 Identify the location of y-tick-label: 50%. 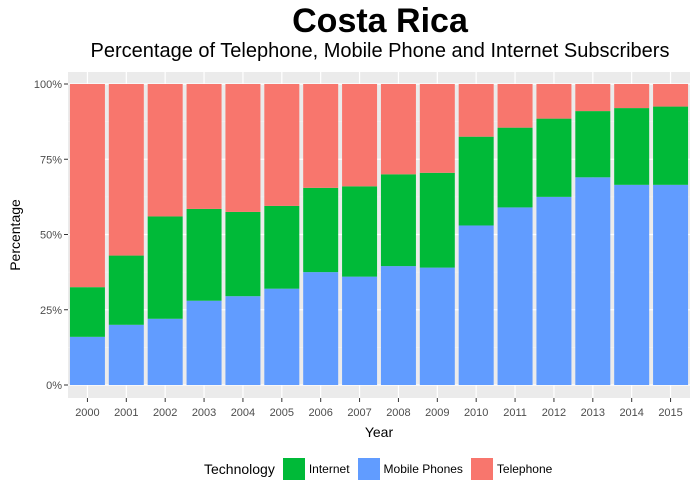
(51, 236).